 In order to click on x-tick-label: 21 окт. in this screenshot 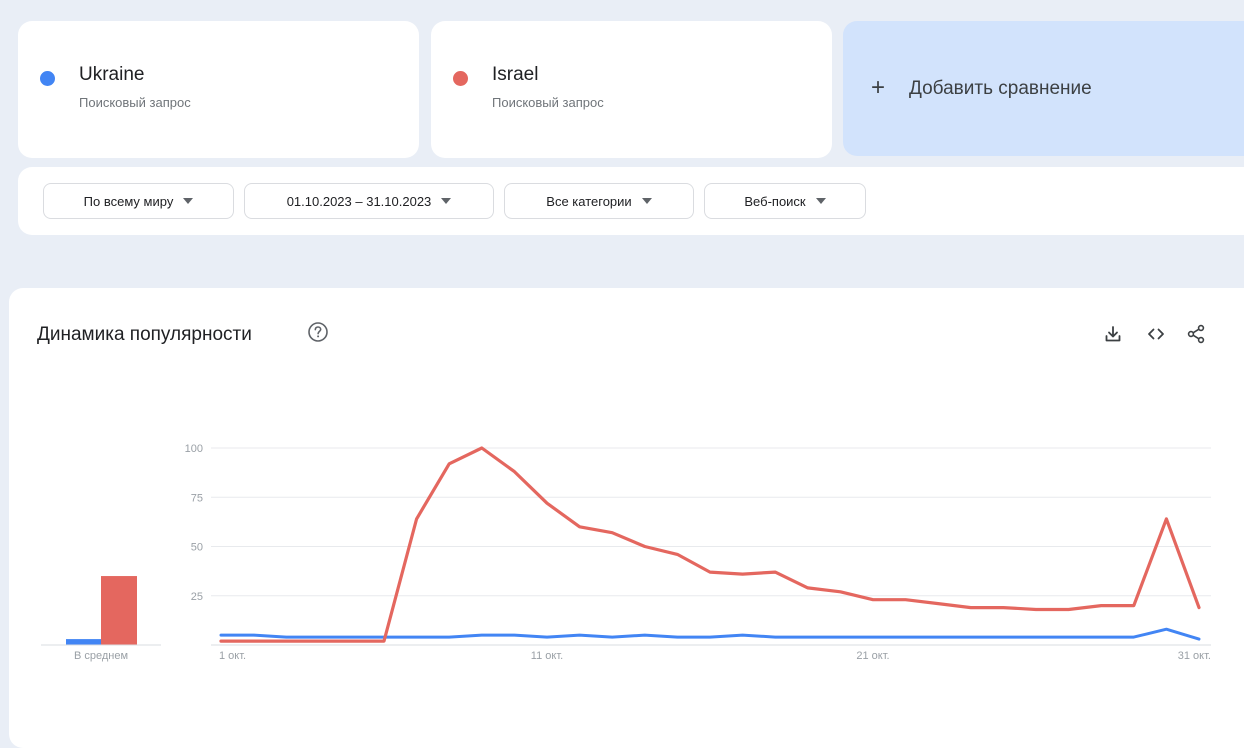, I will do `click(872, 656)`.